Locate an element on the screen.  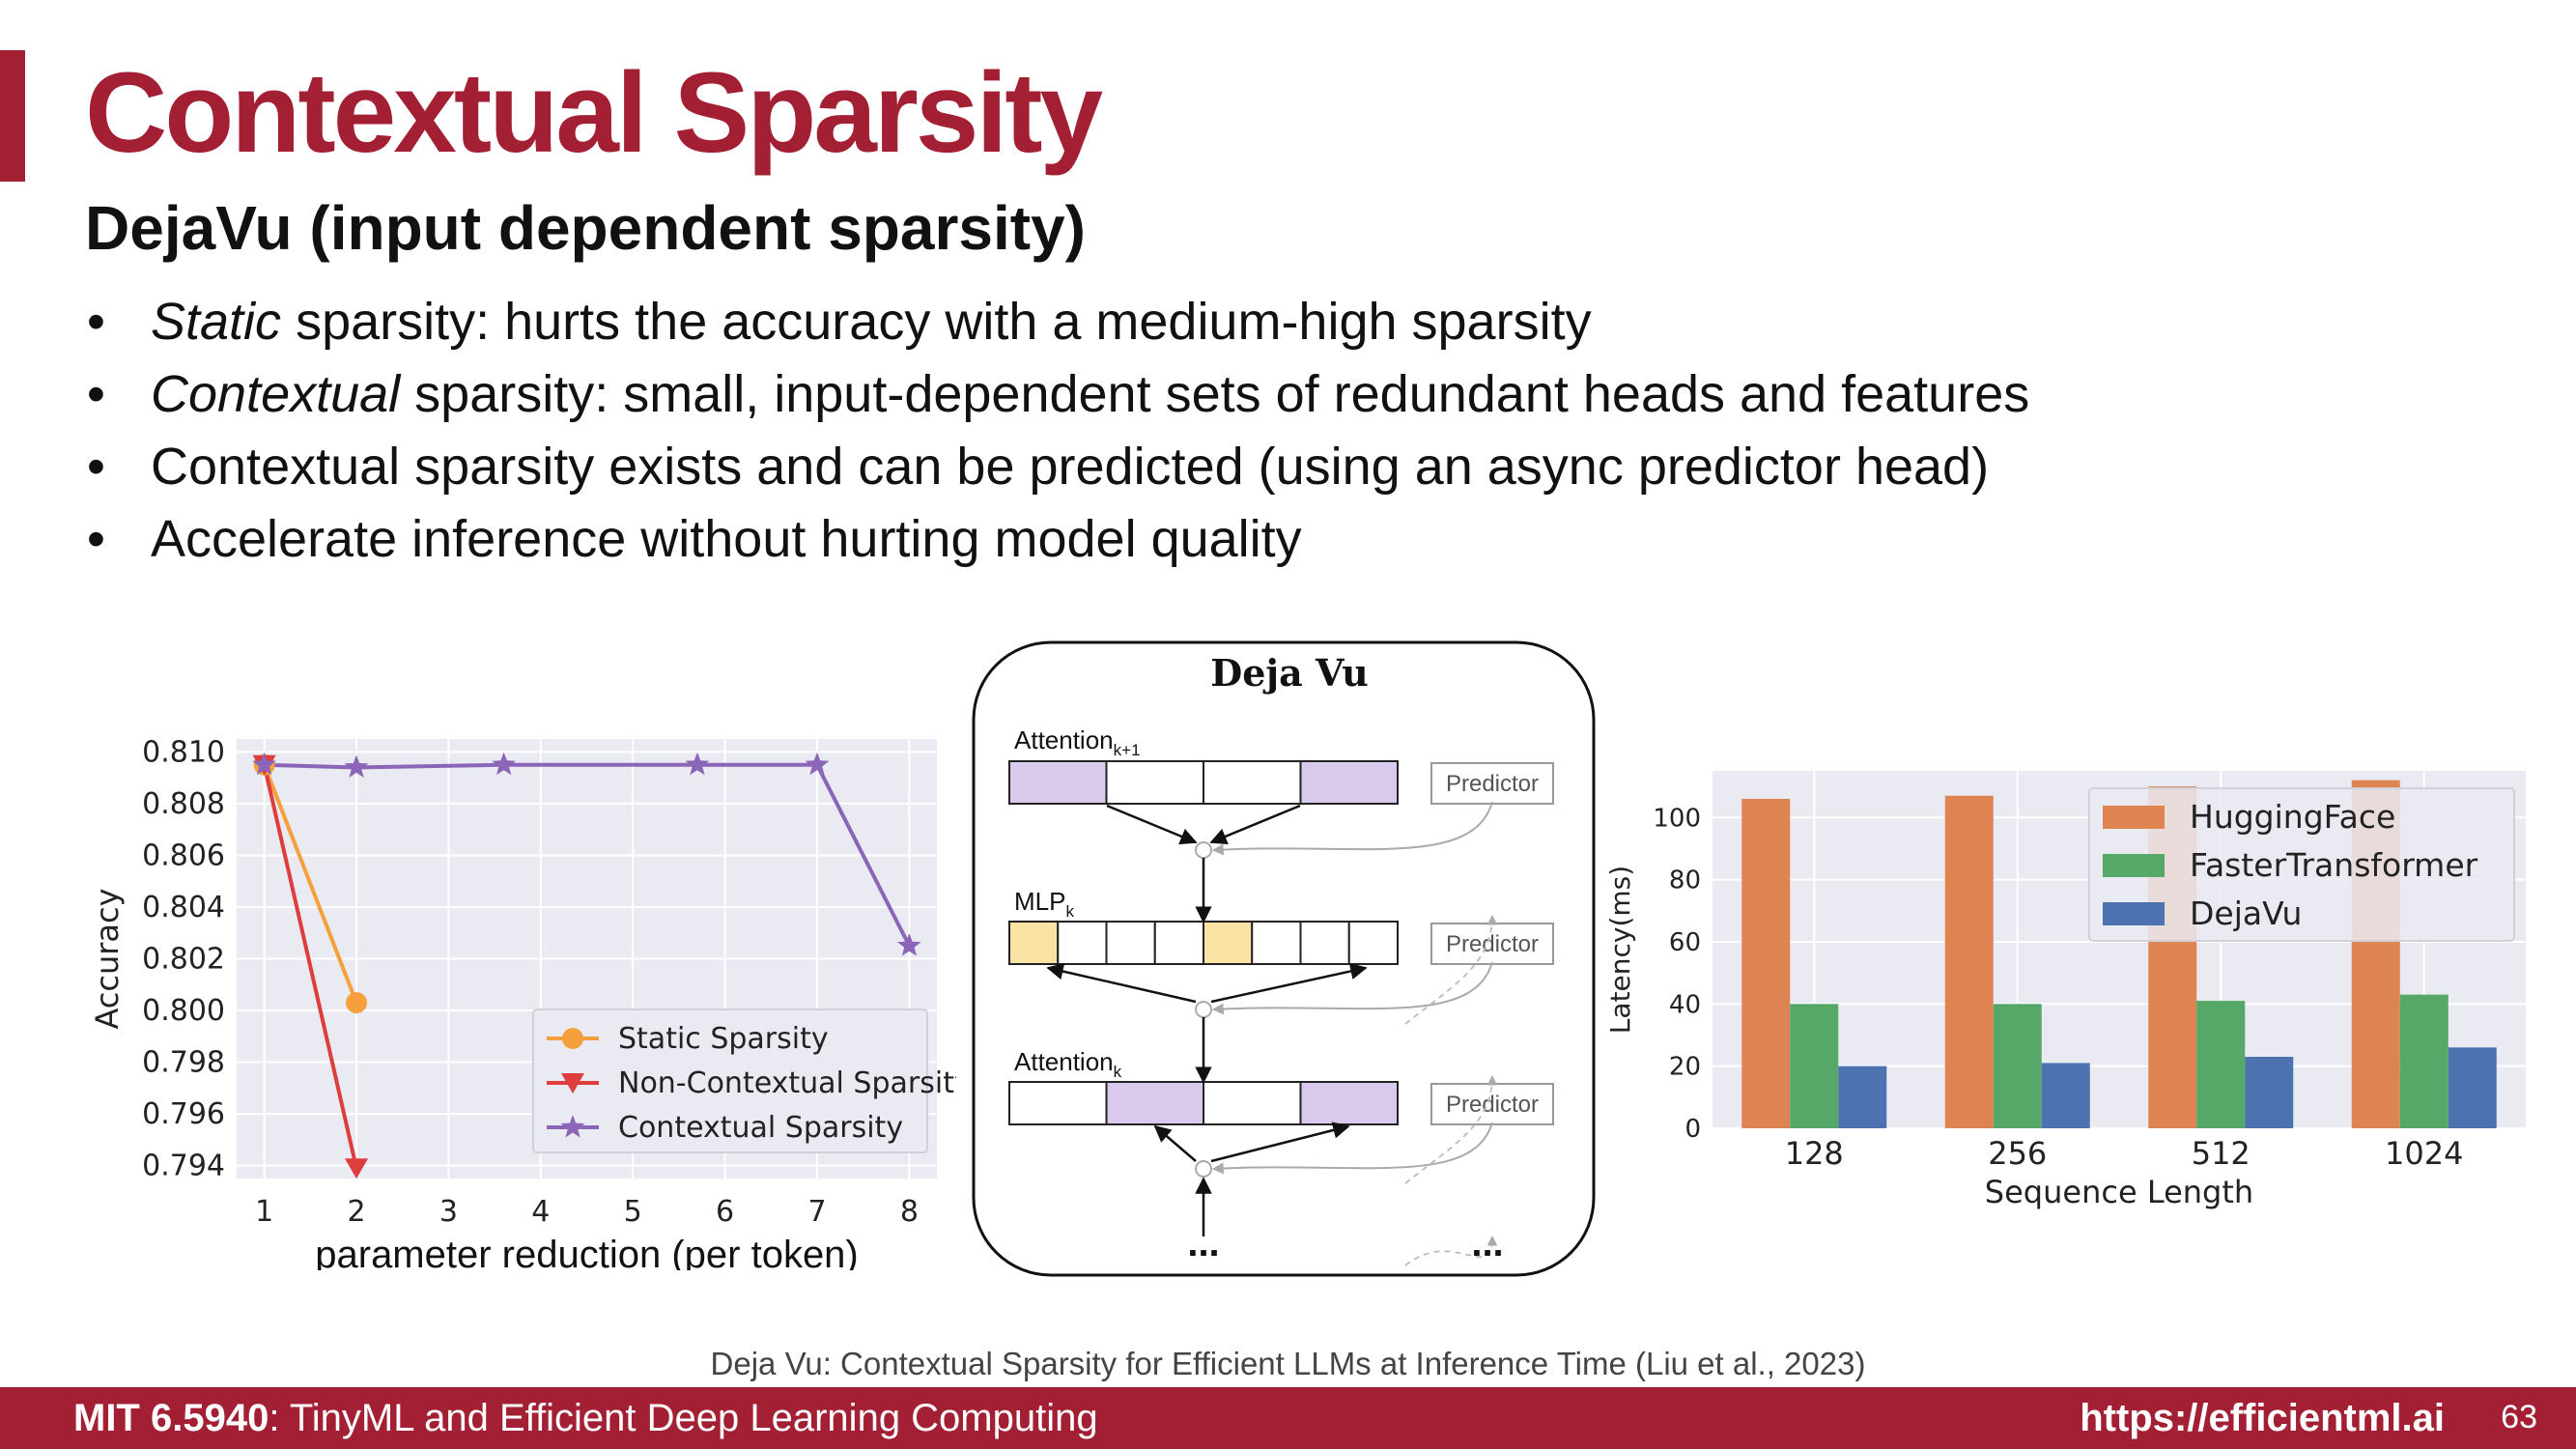
diagram-title: Deja Vu is located at coordinates (1289, 673).